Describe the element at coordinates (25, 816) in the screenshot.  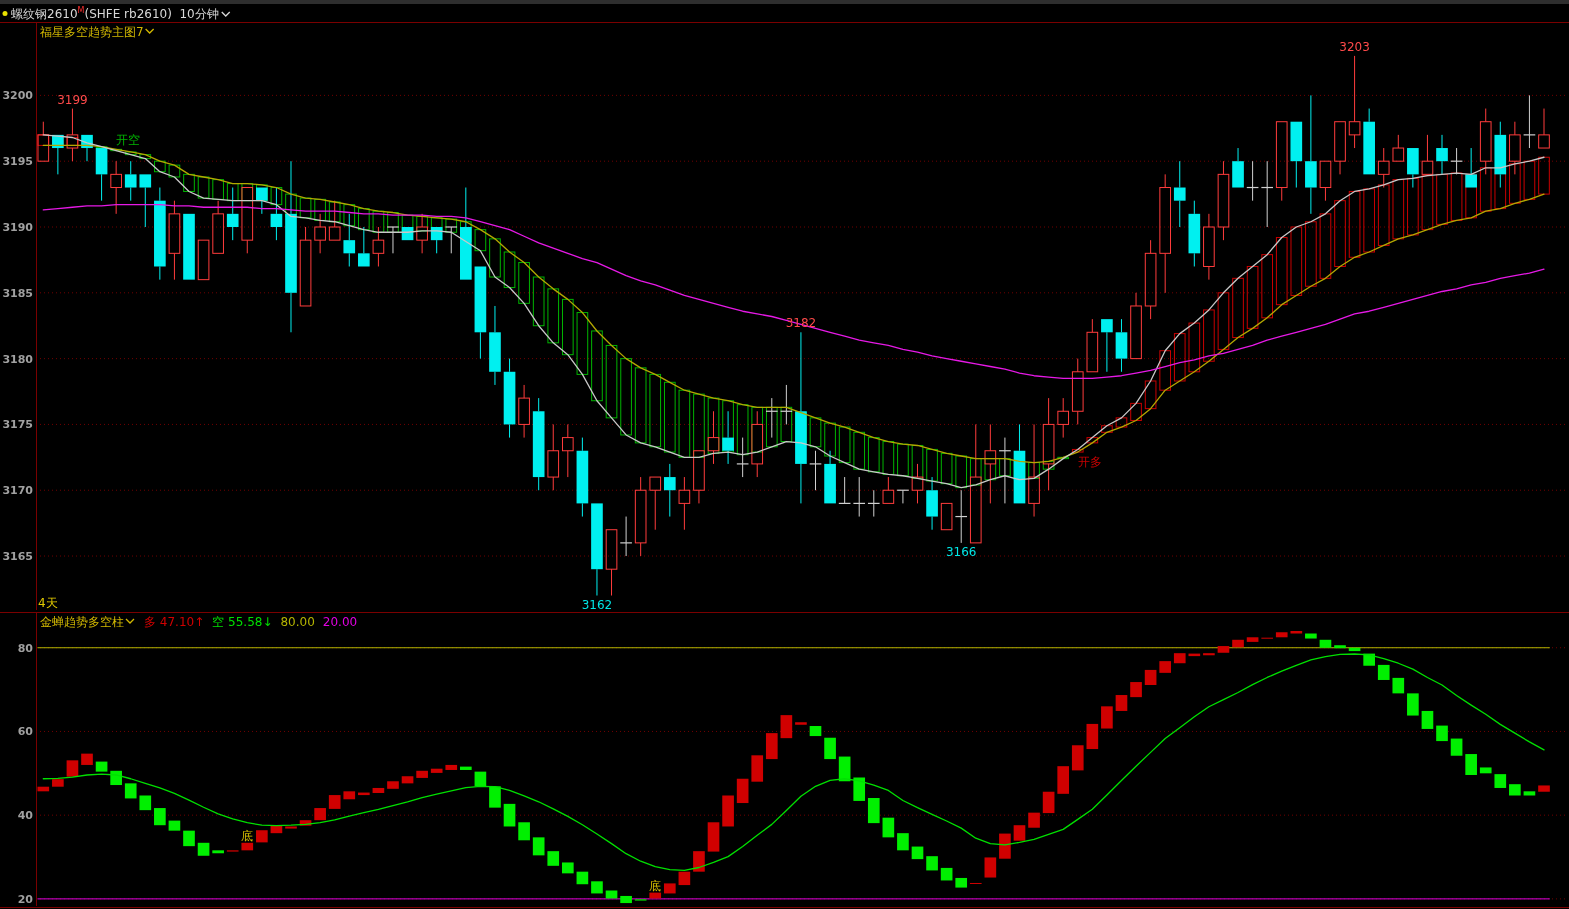
I see `y-tick-label: 40` at that location.